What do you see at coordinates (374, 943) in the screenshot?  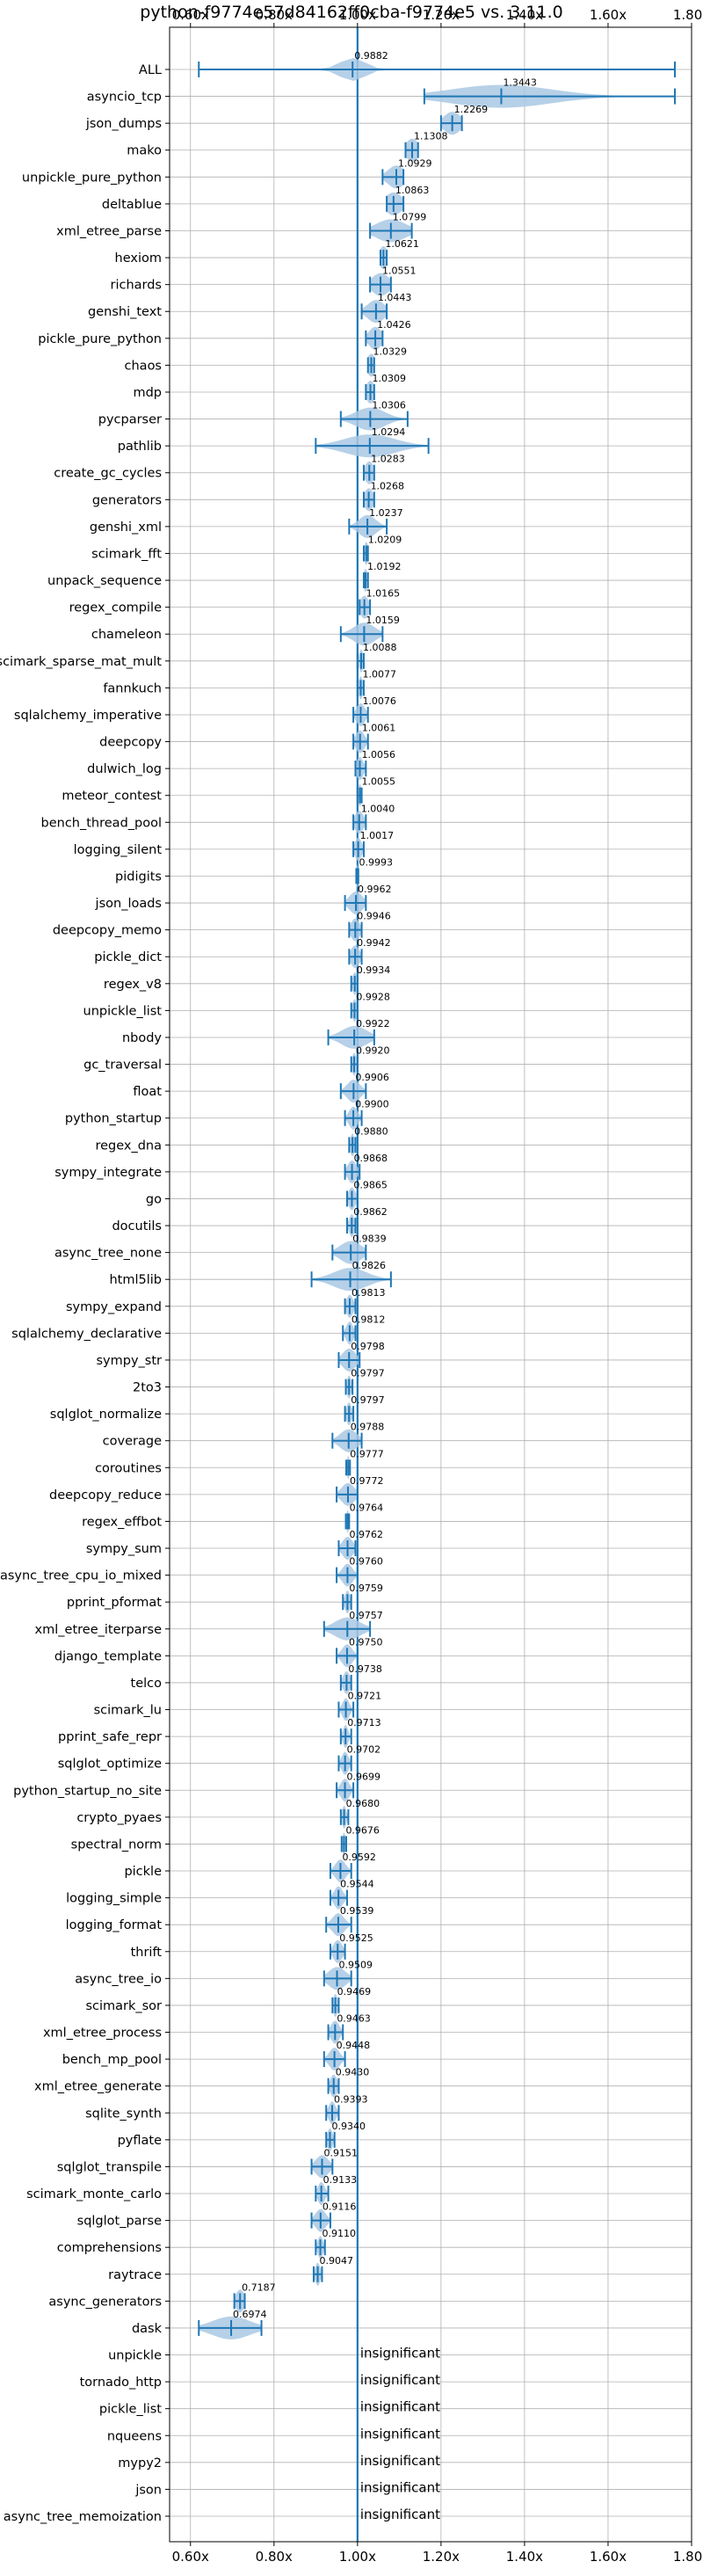 I see `value-label: 0.9942` at bounding box center [374, 943].